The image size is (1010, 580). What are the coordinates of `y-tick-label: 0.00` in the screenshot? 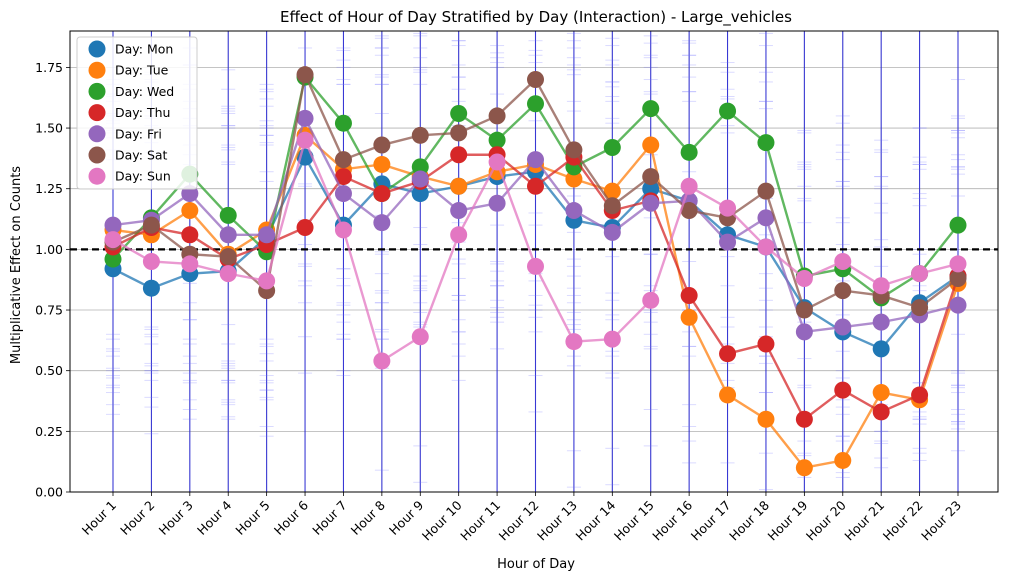 It's located at (49, 492).